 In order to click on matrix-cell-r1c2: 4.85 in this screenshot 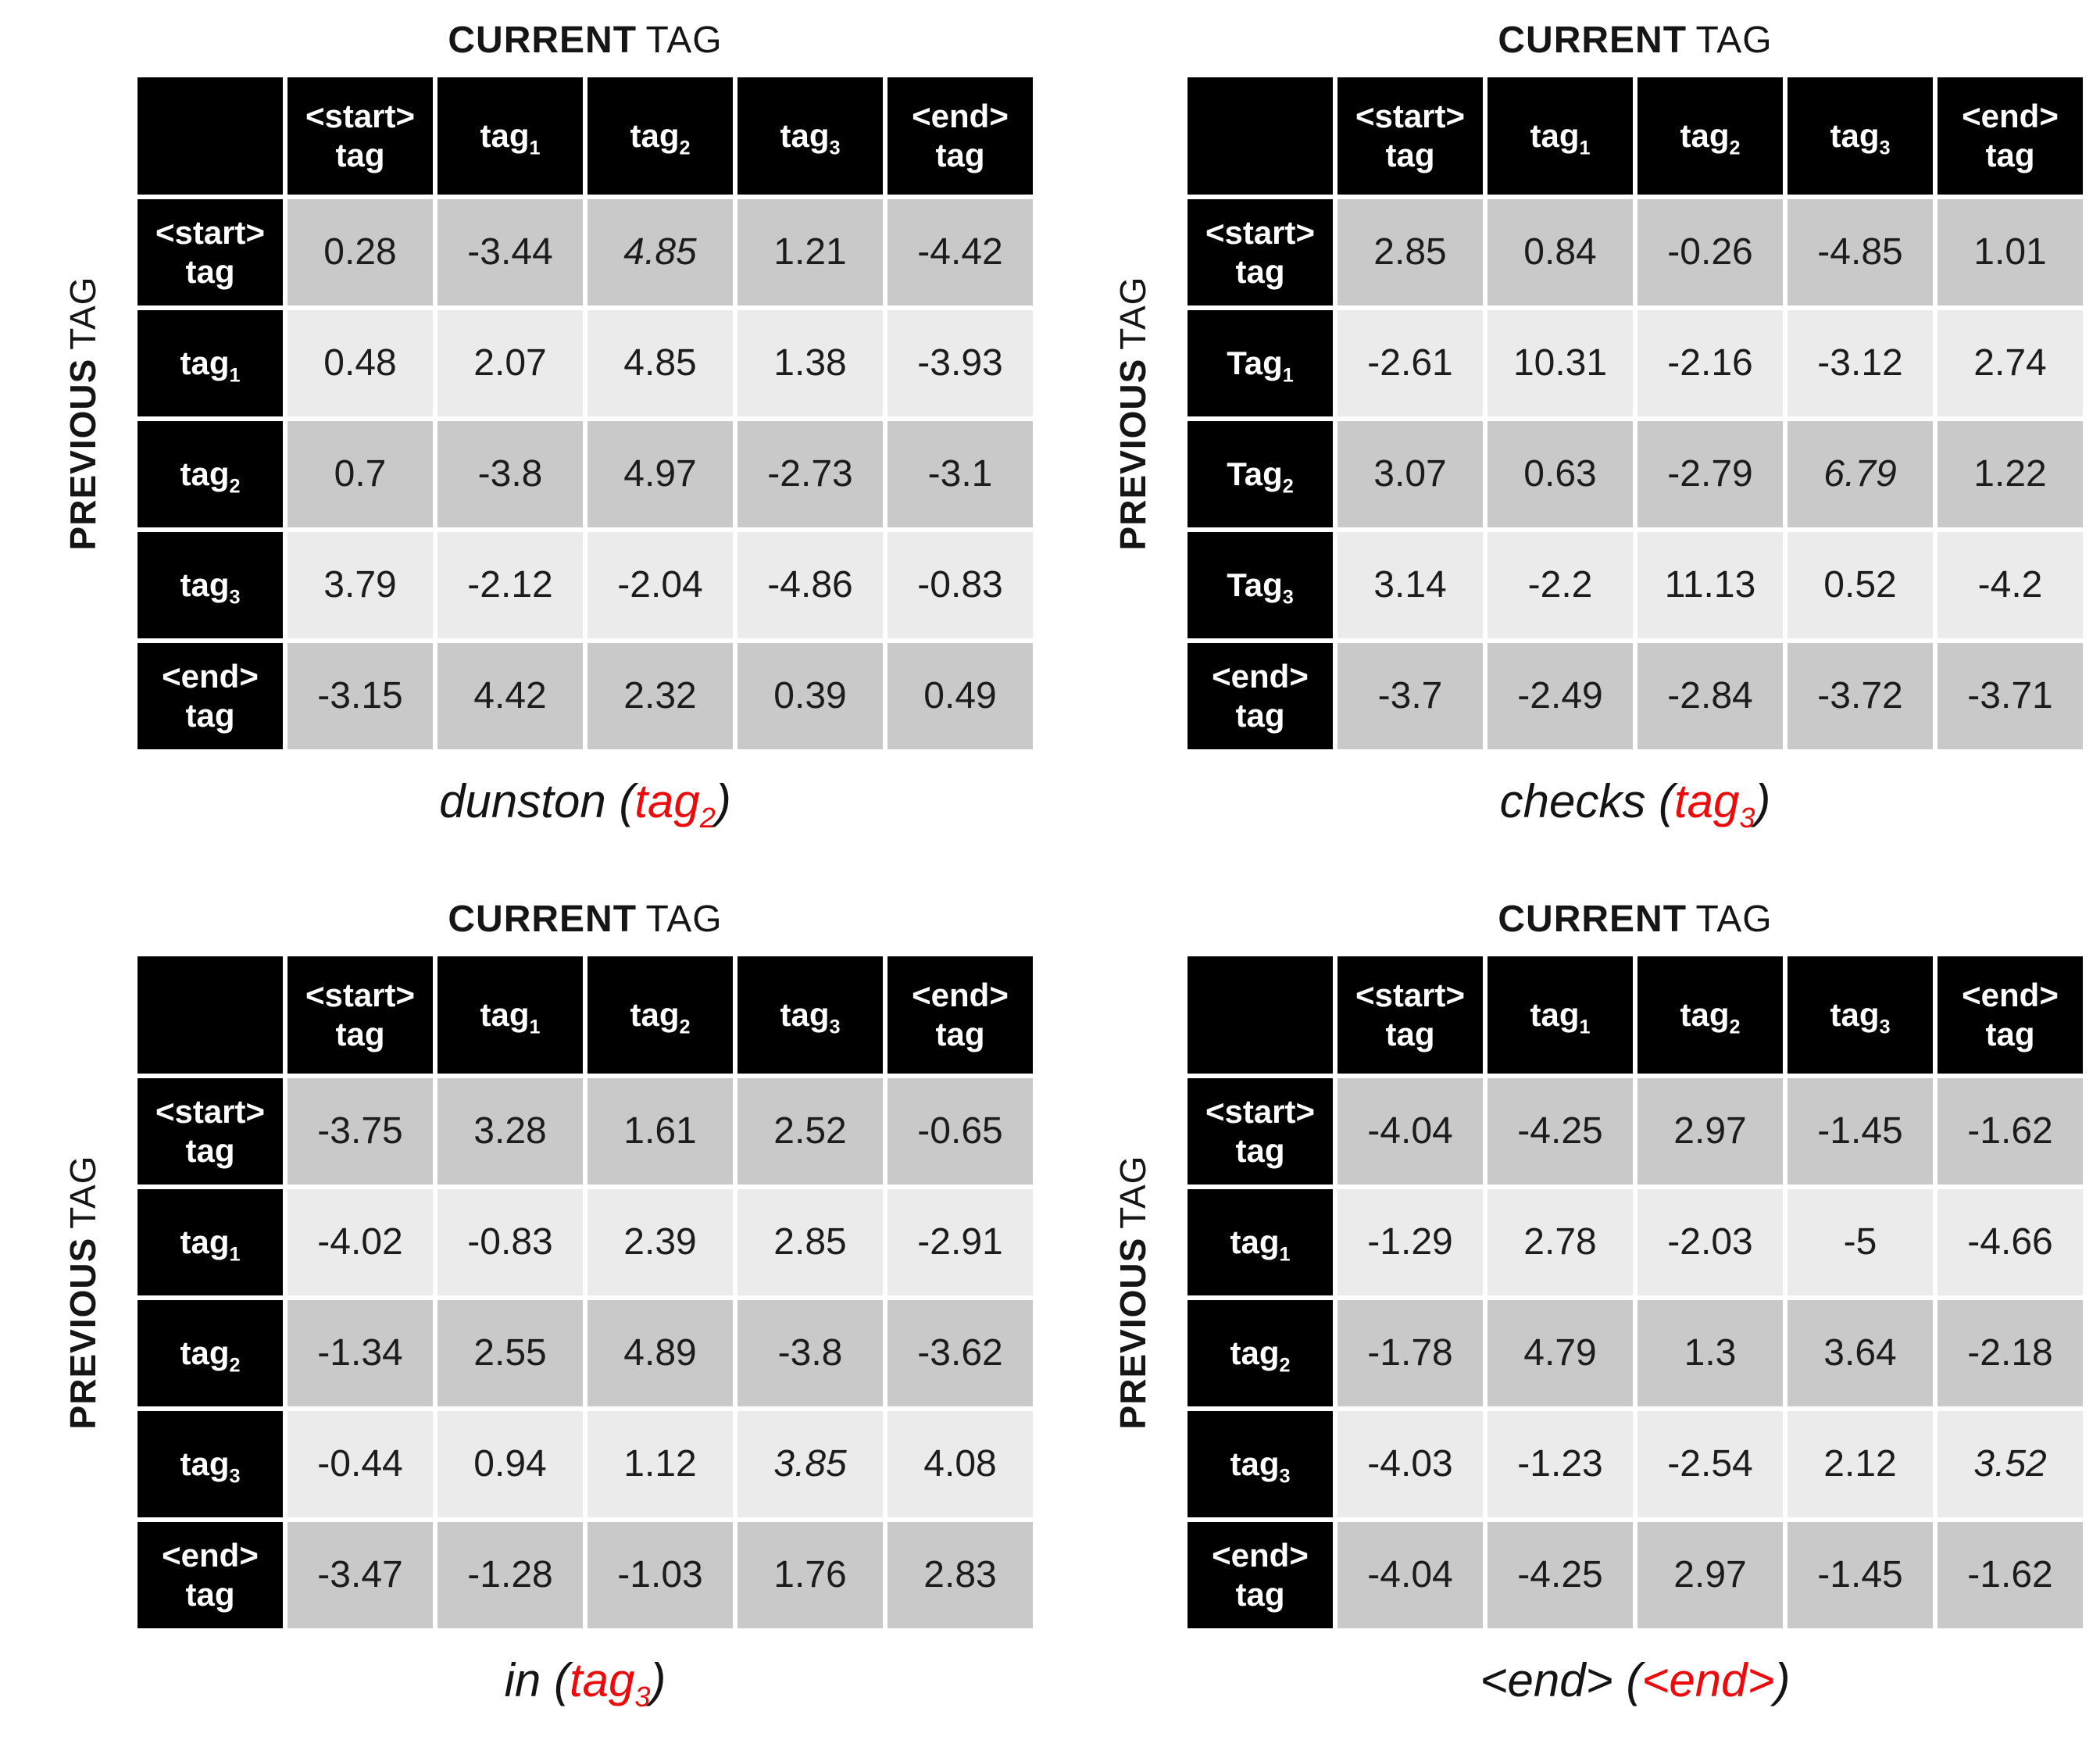, I will do `click(660, 362)`.